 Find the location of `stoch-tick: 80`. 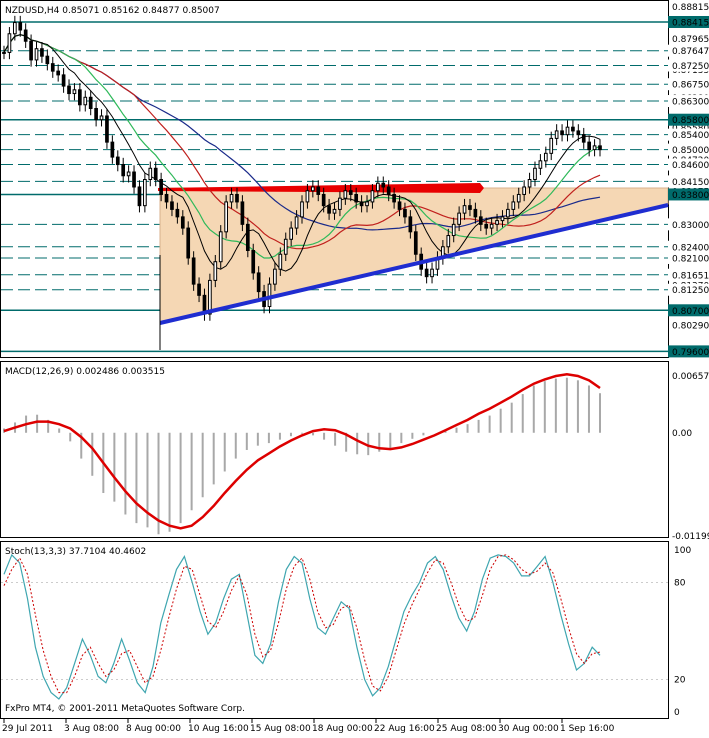

stoch-tick: 80 is located at coordinates (680, 583).